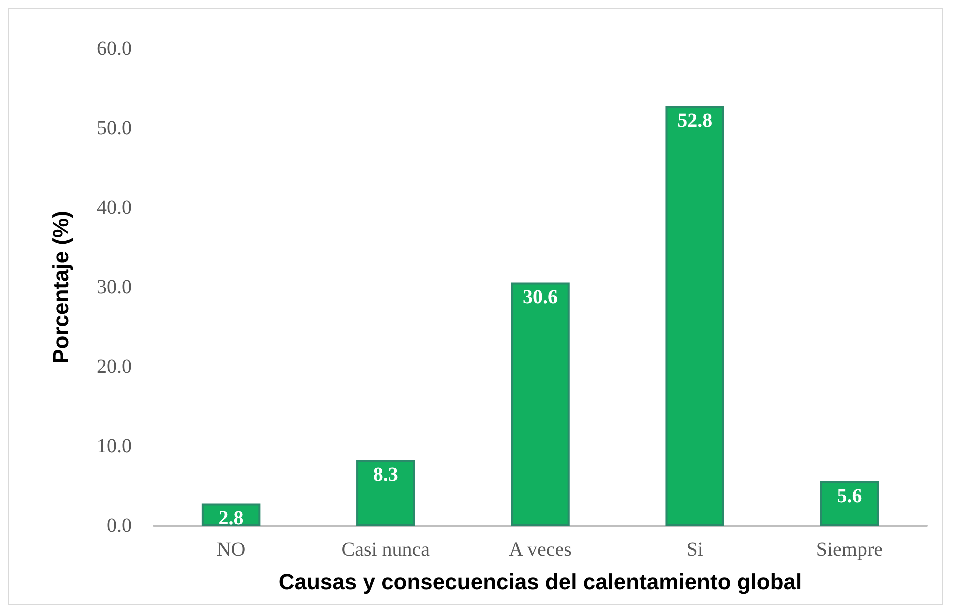 The width and height of the screenshot is (953, 615). Describe the element at coordinates (540, 297) in the screenshot. I see `data-label: 30.6` at that location.